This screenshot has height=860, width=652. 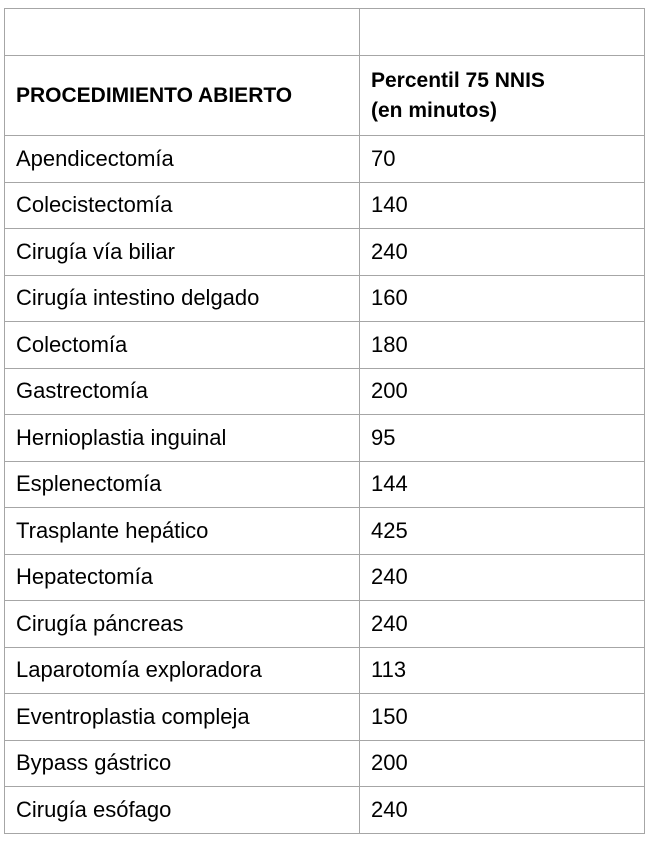 What do you see at coordinates (502, 205) in the screenshot?
I see `value-cell: 140` at bounding box center [502, 205].